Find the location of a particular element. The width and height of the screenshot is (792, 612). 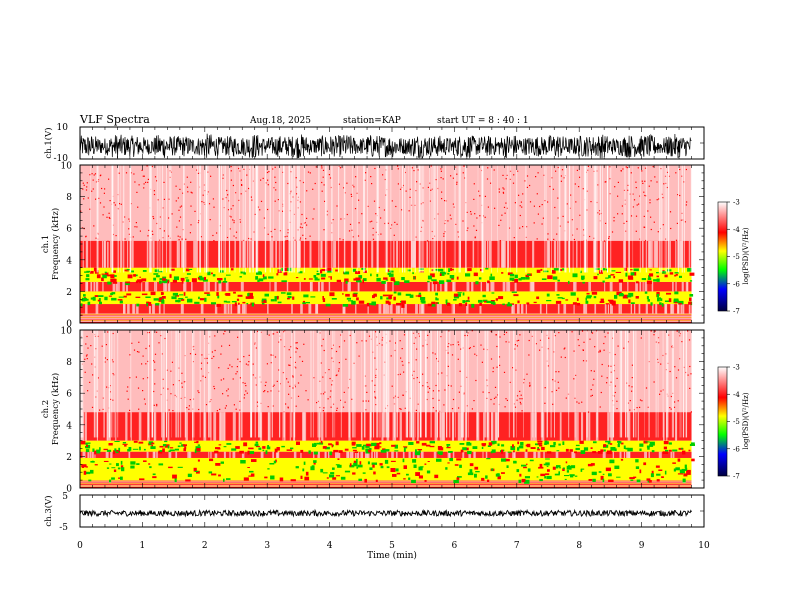

x-tick-label-3: 3 is located at coordinates (267, 546).